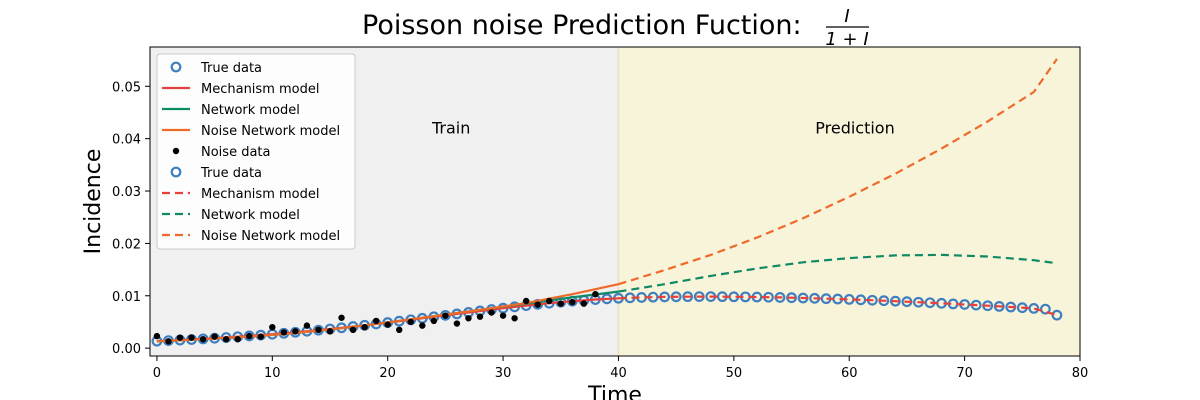 The width and height of the screenshot is (1200, 400). I want to click on x-tick-label: 10, so click(272, 373).